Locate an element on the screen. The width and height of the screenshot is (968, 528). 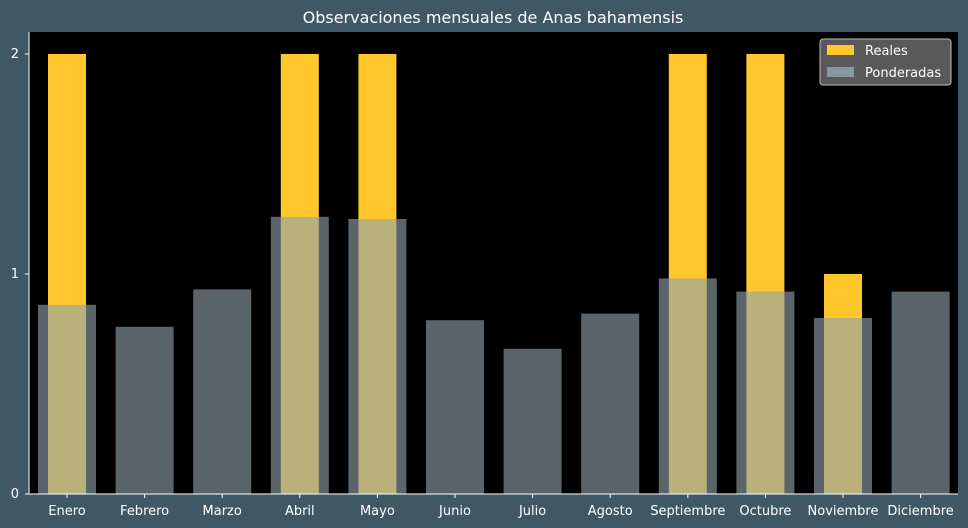
bar-ponderadas-septiembre is located at coordinates (687, 386).